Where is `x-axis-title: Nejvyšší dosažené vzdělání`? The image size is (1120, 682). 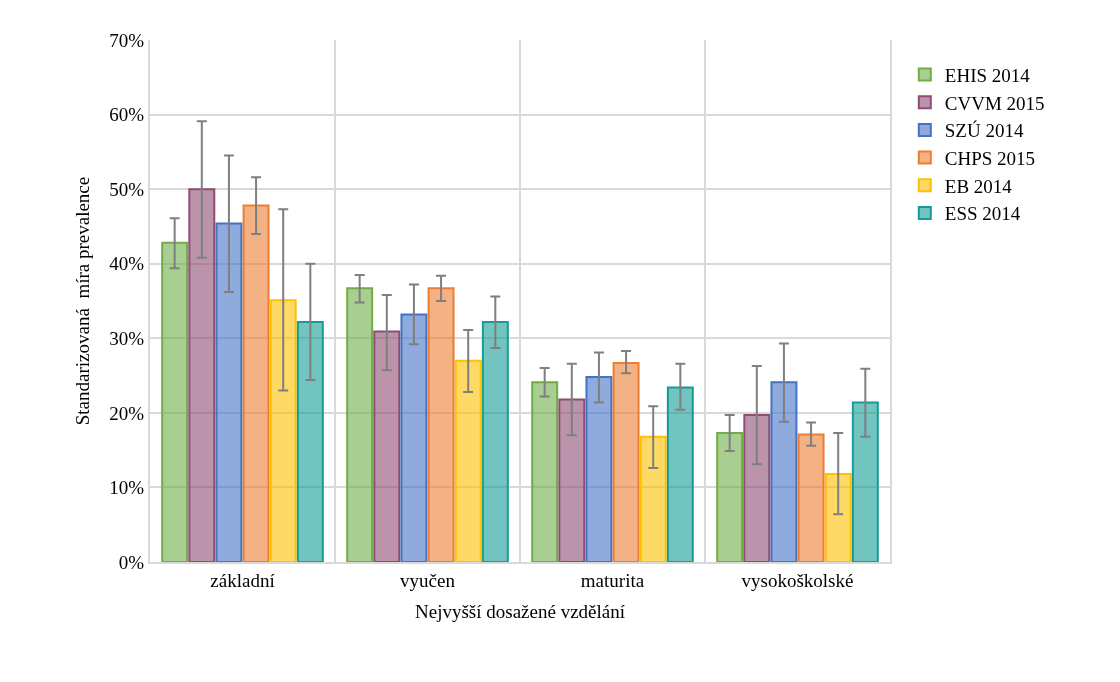
x-axis-title: Nejvyšší dosažené vzdělání is located at coordinates (520, 612).